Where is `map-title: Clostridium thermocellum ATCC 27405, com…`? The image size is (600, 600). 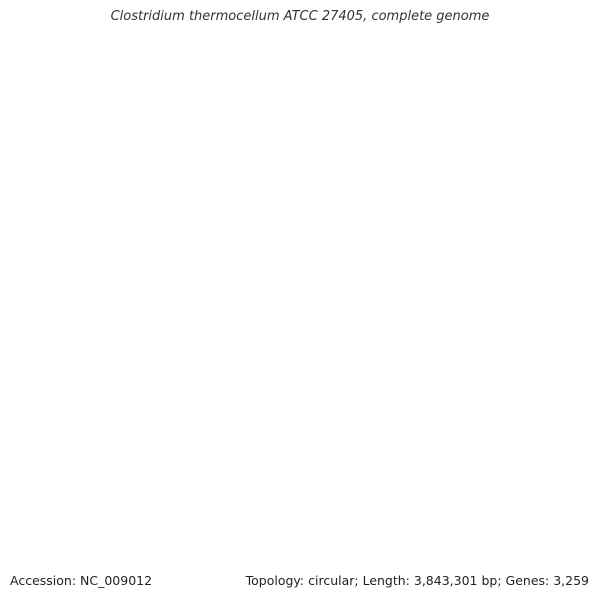
map-title: Clostridium thermocellum ATCC 27405, com… is located at coordinates (300, 16).